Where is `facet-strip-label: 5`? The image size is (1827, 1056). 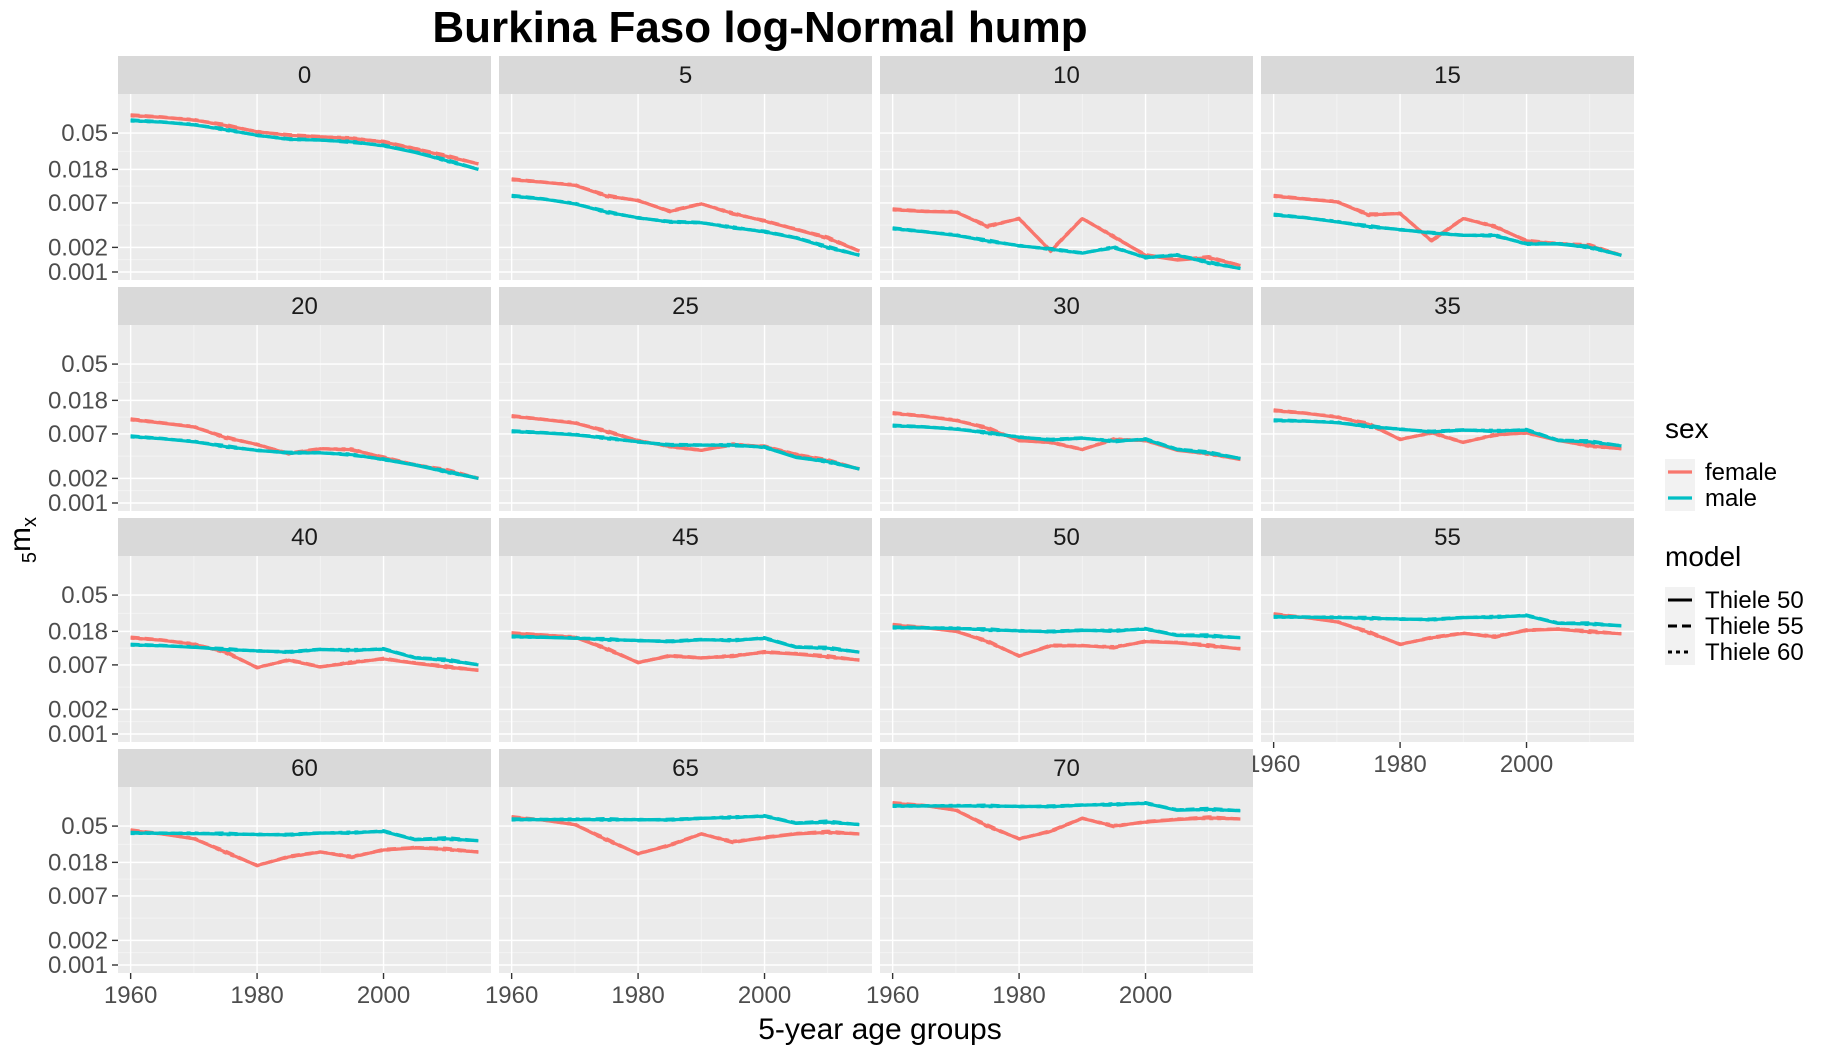
facet-strip-label: 5 is located at coordinates (685, 75).